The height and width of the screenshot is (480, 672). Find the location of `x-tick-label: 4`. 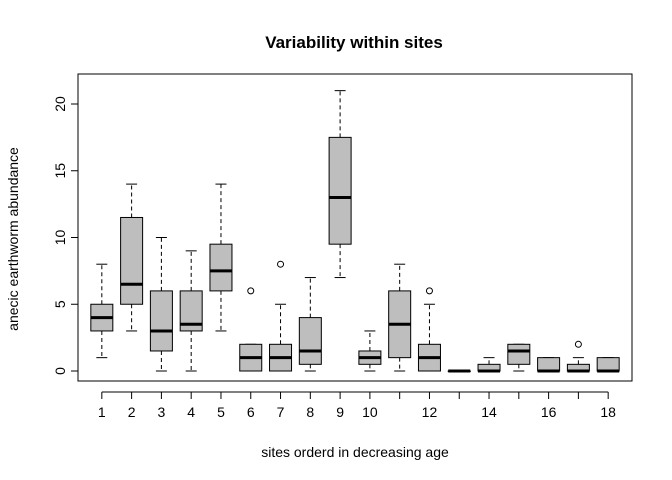

x-tick-label: 4 is located at coordinates (191, 412).